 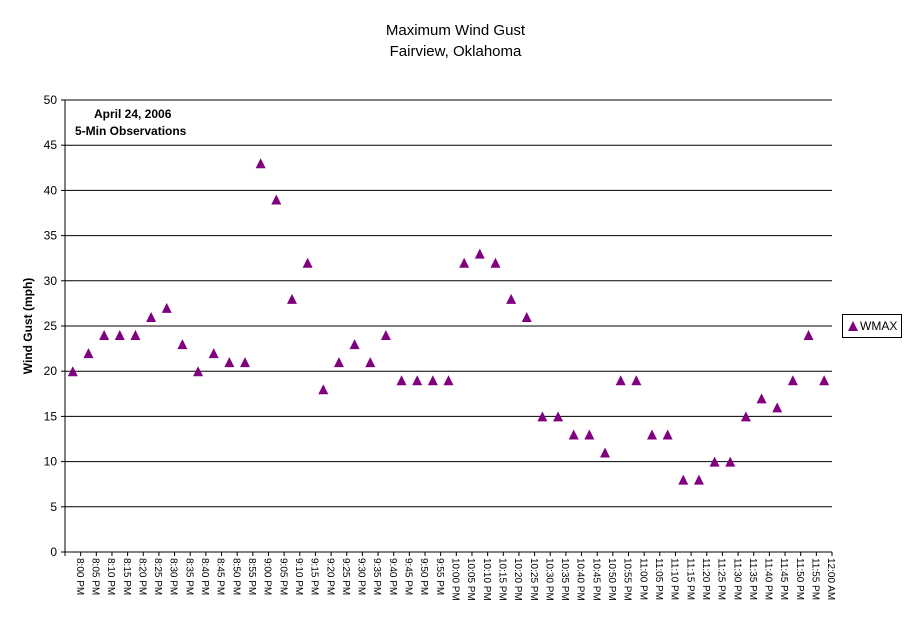 I want to click on x-tick-label: 10:20 PM, so click(x=517, y=579).